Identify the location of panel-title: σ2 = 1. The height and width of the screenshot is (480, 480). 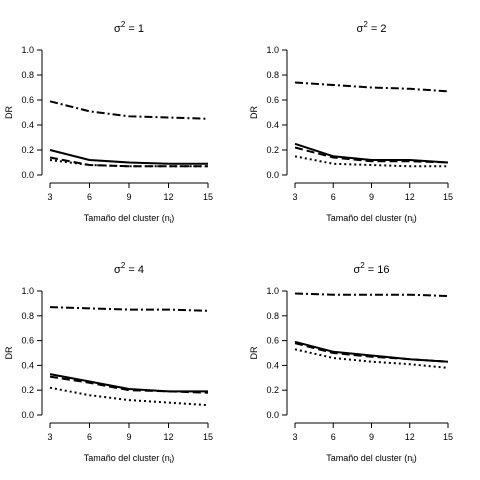
(129, 27).